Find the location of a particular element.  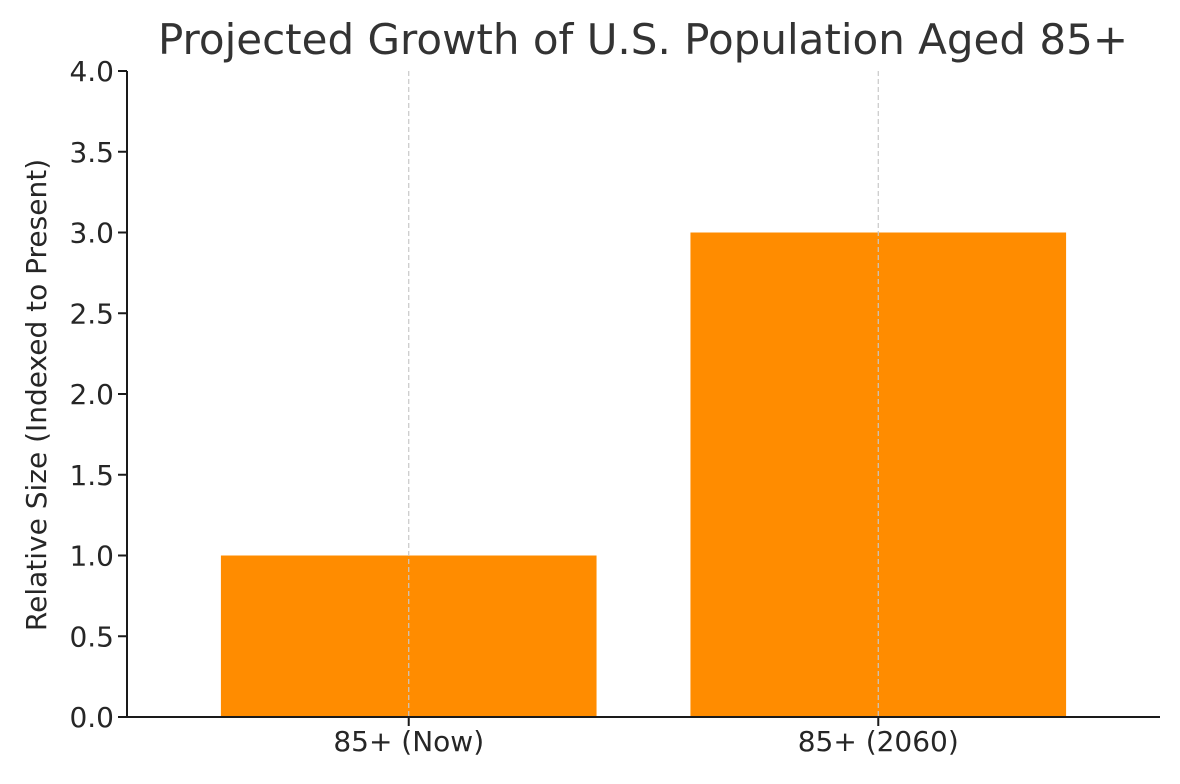

x-tick-label-0: 85+ (Now) is located at coordinates (408, 741).